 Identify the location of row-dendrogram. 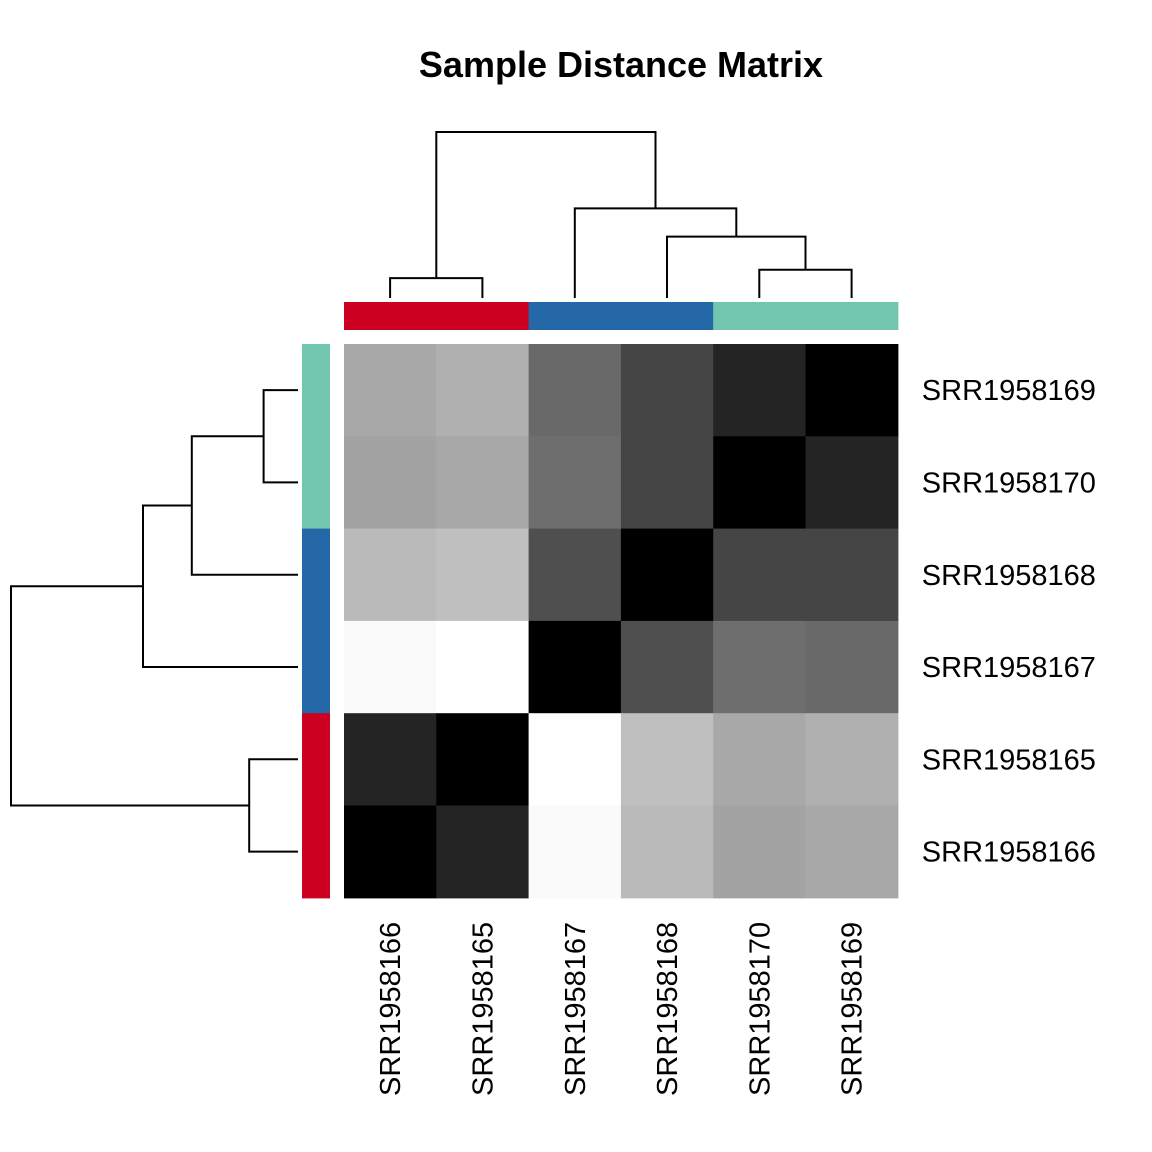
(154, 621).